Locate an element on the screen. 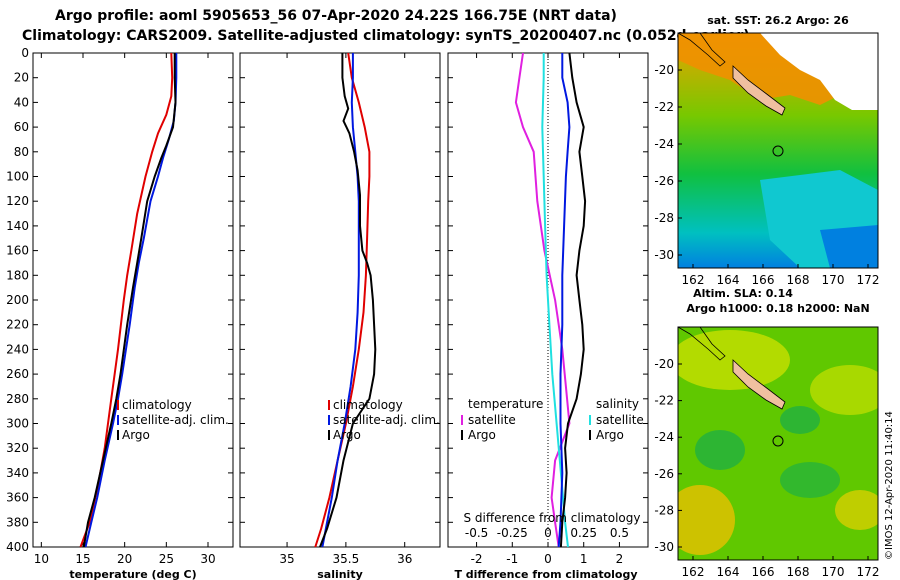 The image size is (900, 580). depth-tick-label: 100 is located at coordinates (17, 177).